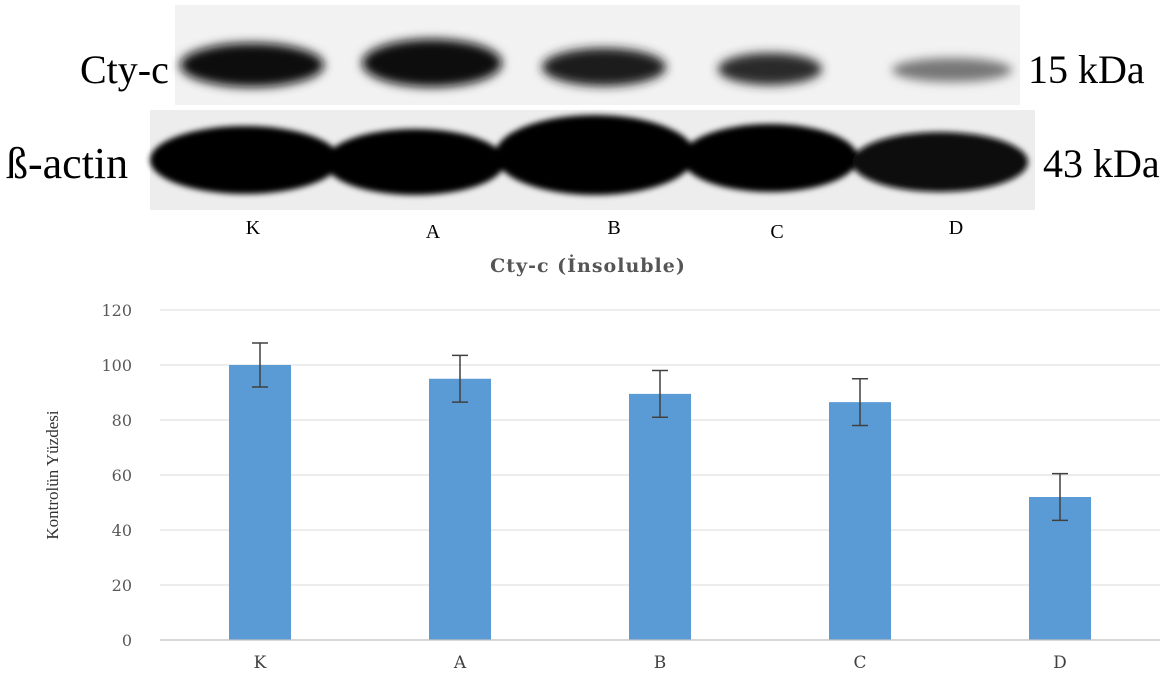 The image size is (1176, 678). What do you see at coordinates (124, 69) in the screenshot?
I see `cty-c-row-label: Cty-c` at bounding box center [124, 69].